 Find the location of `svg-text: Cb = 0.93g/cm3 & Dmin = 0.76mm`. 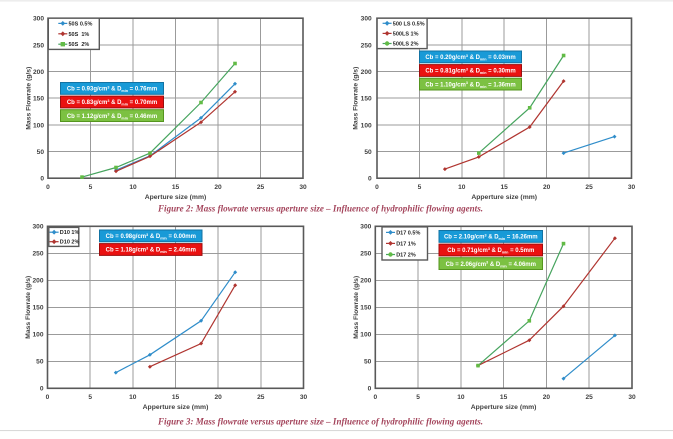

svg-text: Cb = 0.93g/cm3 & Dmin = 0.76mm is located at coordinates (112, 89).